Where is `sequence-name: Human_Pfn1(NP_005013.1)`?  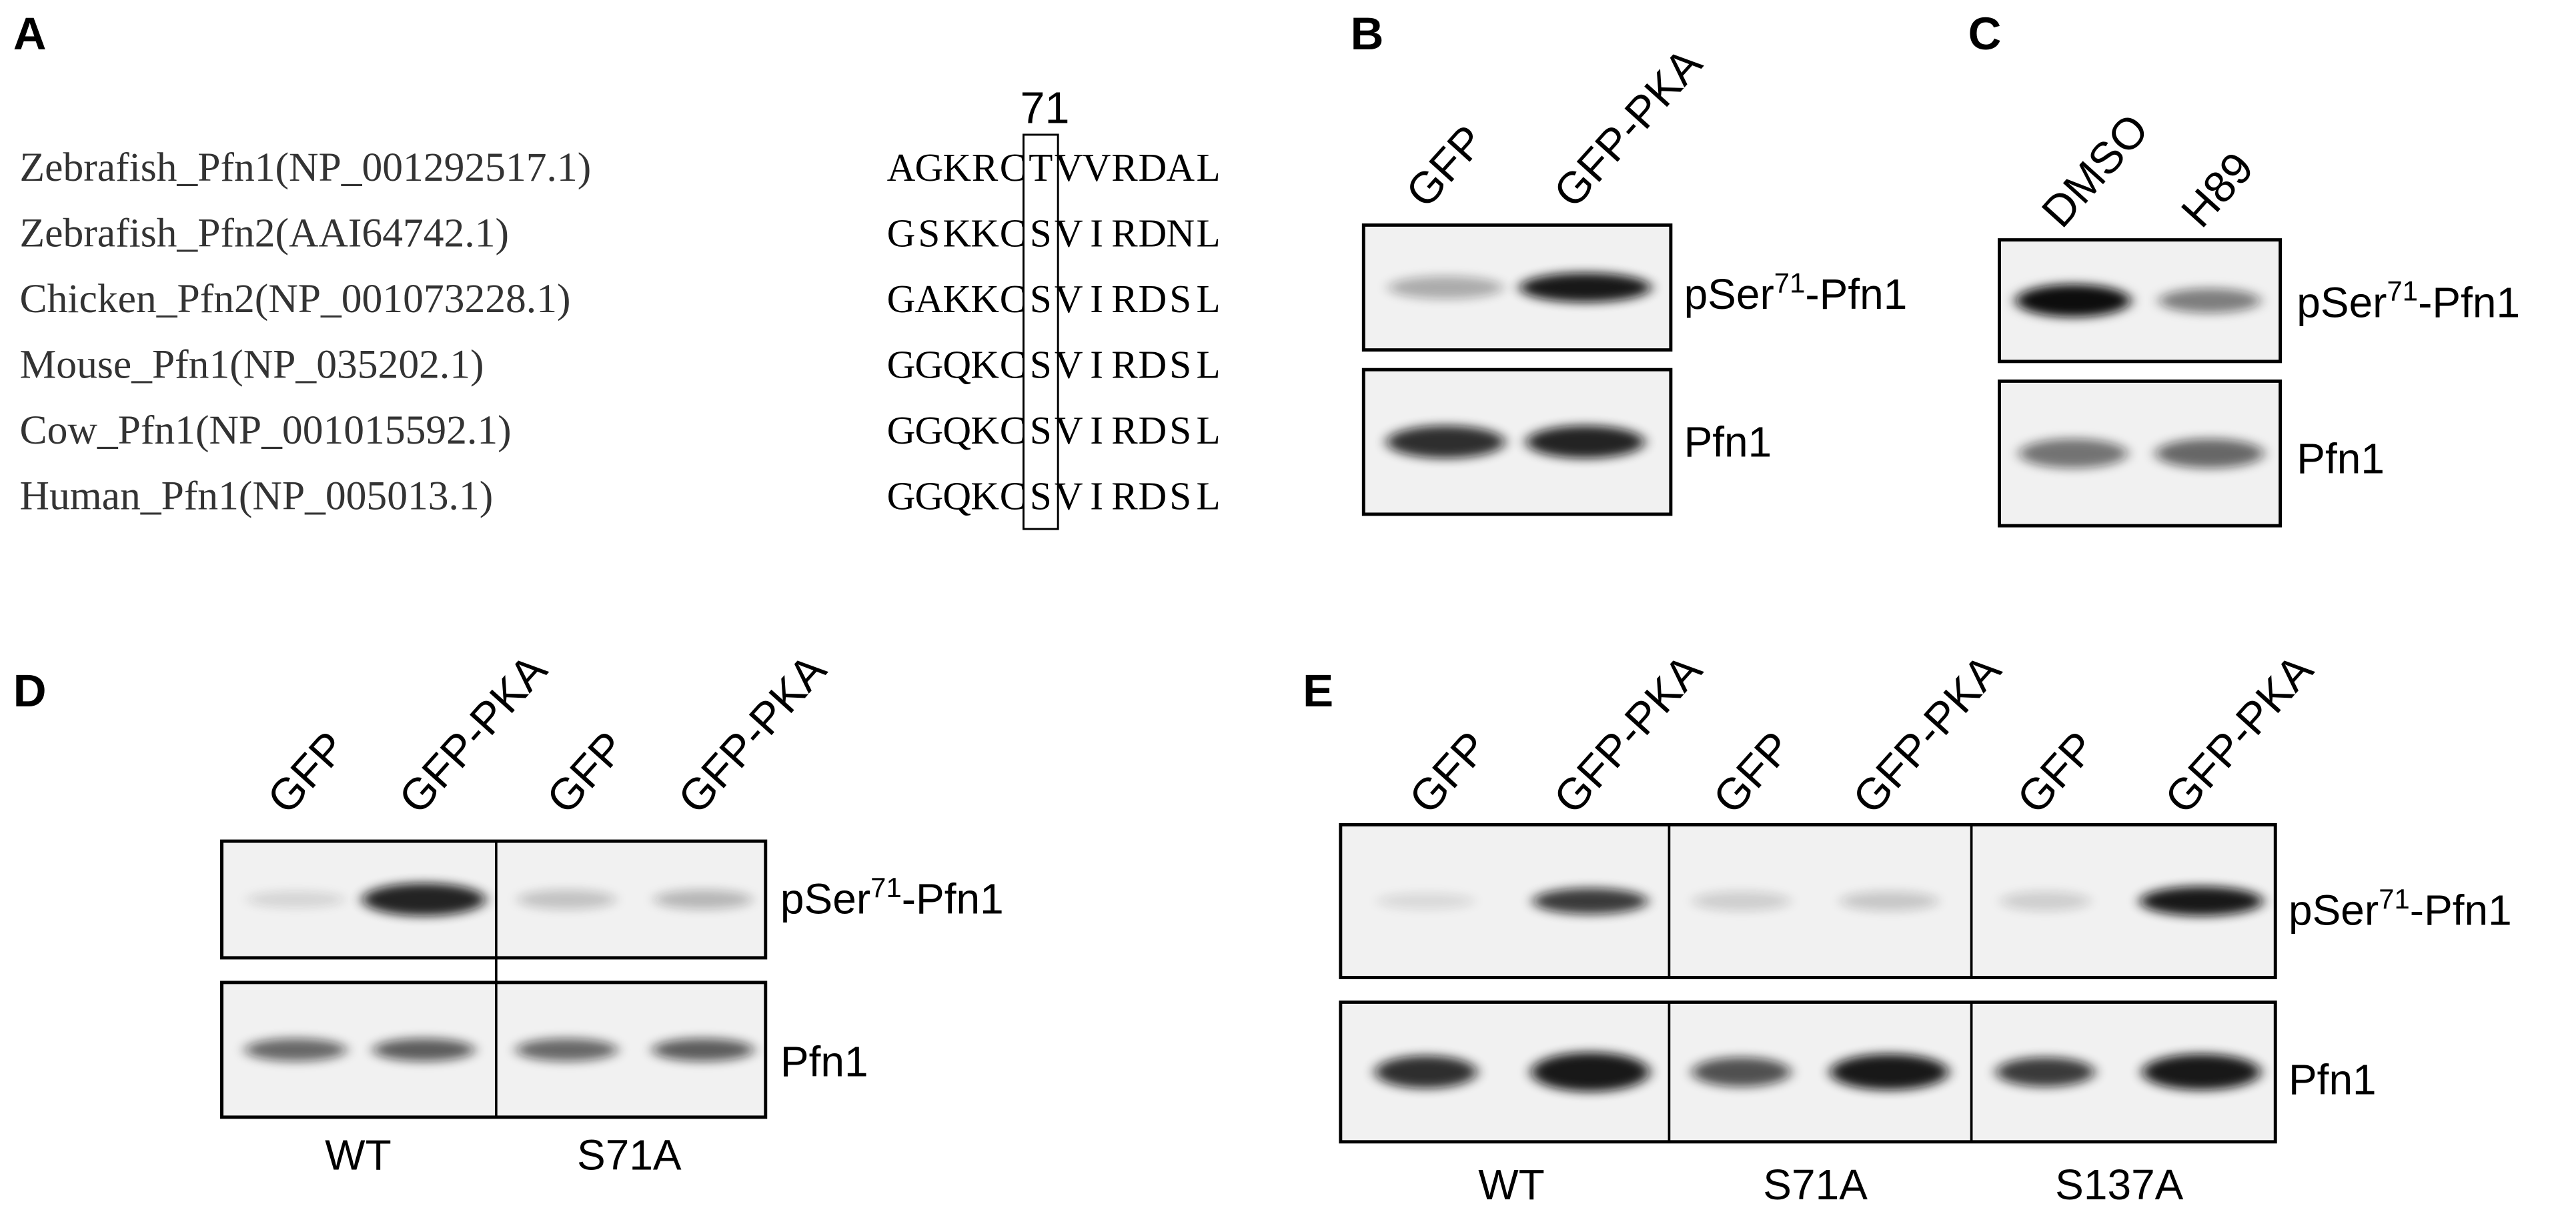
sequence-name: Human_Pfn1(NP_005013.1) is located at coordinates (257, 496).